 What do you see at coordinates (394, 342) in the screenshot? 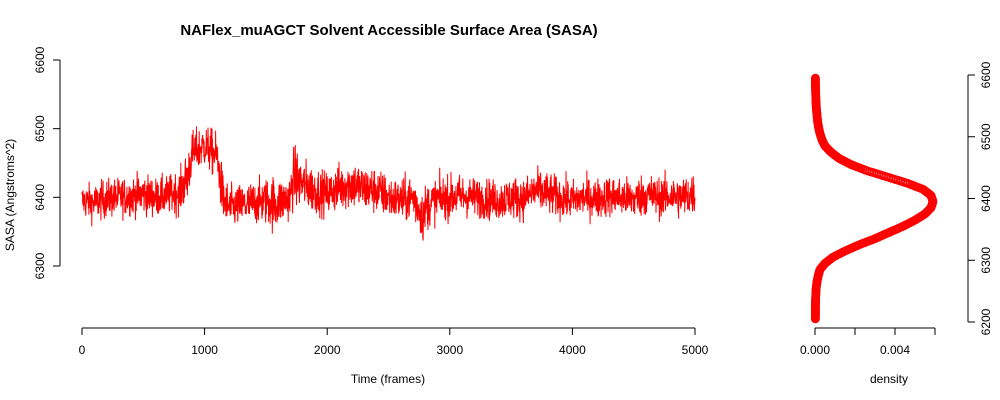
I see `x-axis-ticks: 0 1000 2000 3000 4000 5000` at bounding box center [394, 342].